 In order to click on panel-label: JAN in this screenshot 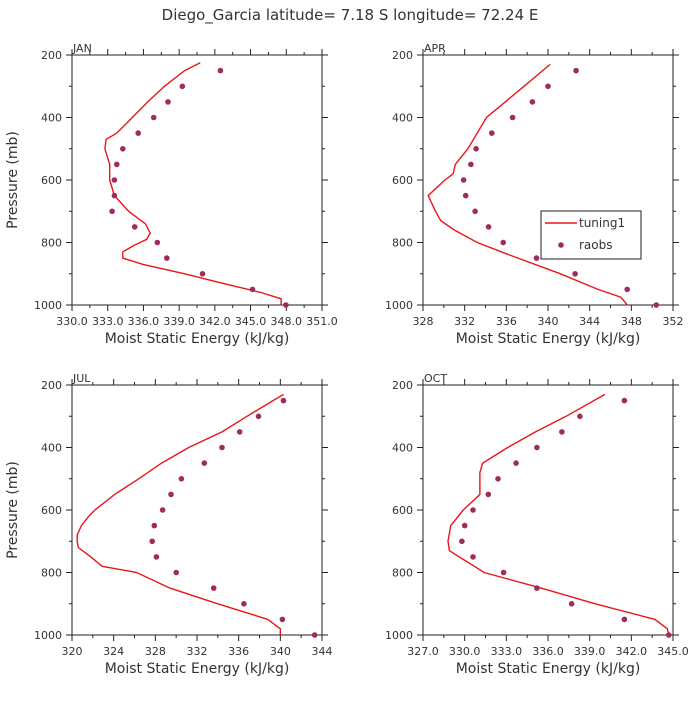, I will do `click(82, 48)`.